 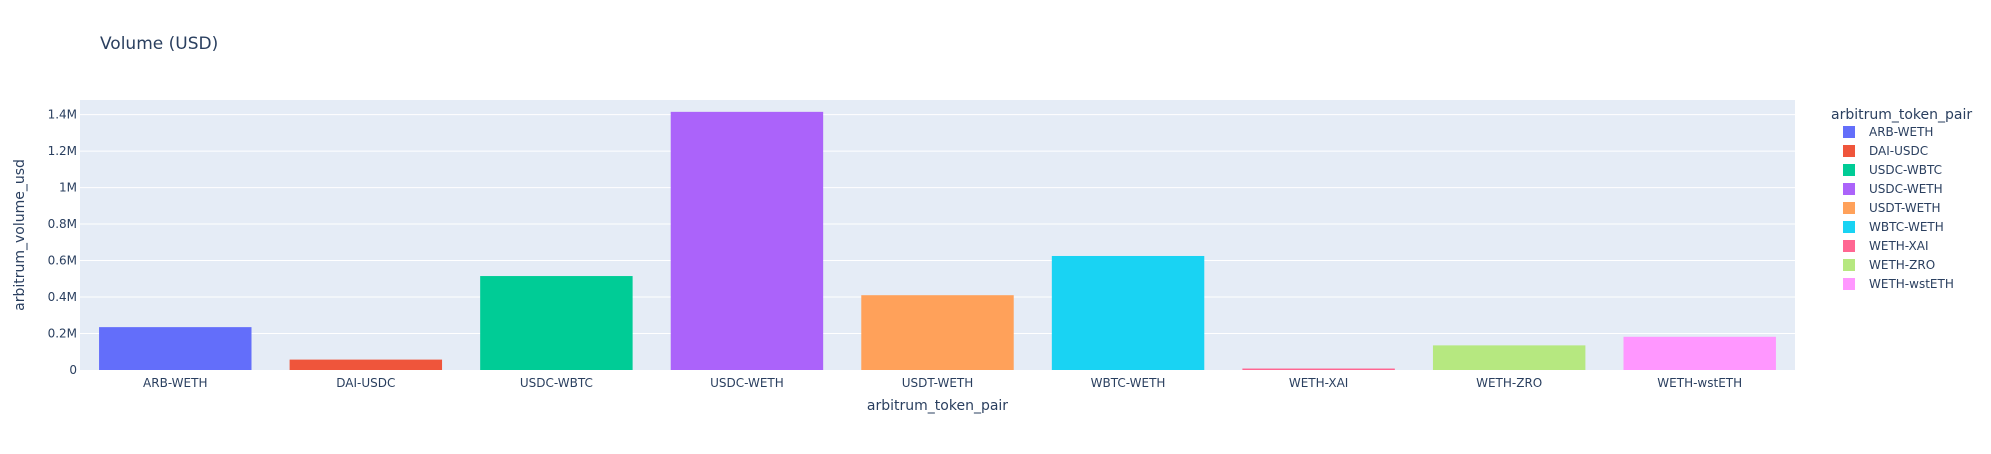 What do you see at coordinates (73, 370) in the screenshot?
I see `y-tick-label: 0` at bounding box center [73, 370].